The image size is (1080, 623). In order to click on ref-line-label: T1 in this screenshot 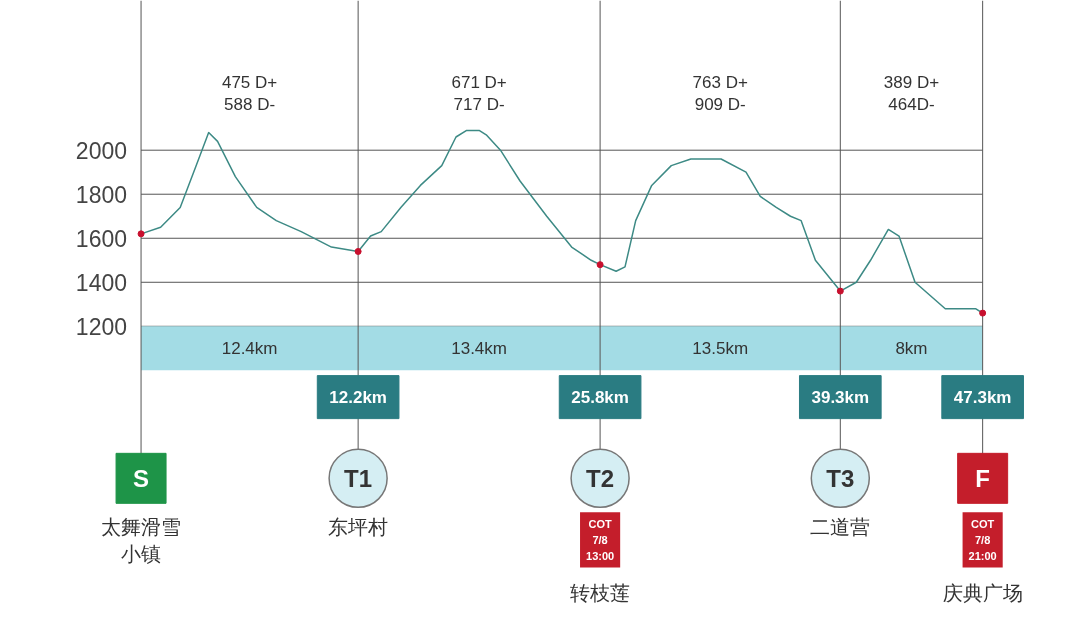, I will do `click(358, 478)`.